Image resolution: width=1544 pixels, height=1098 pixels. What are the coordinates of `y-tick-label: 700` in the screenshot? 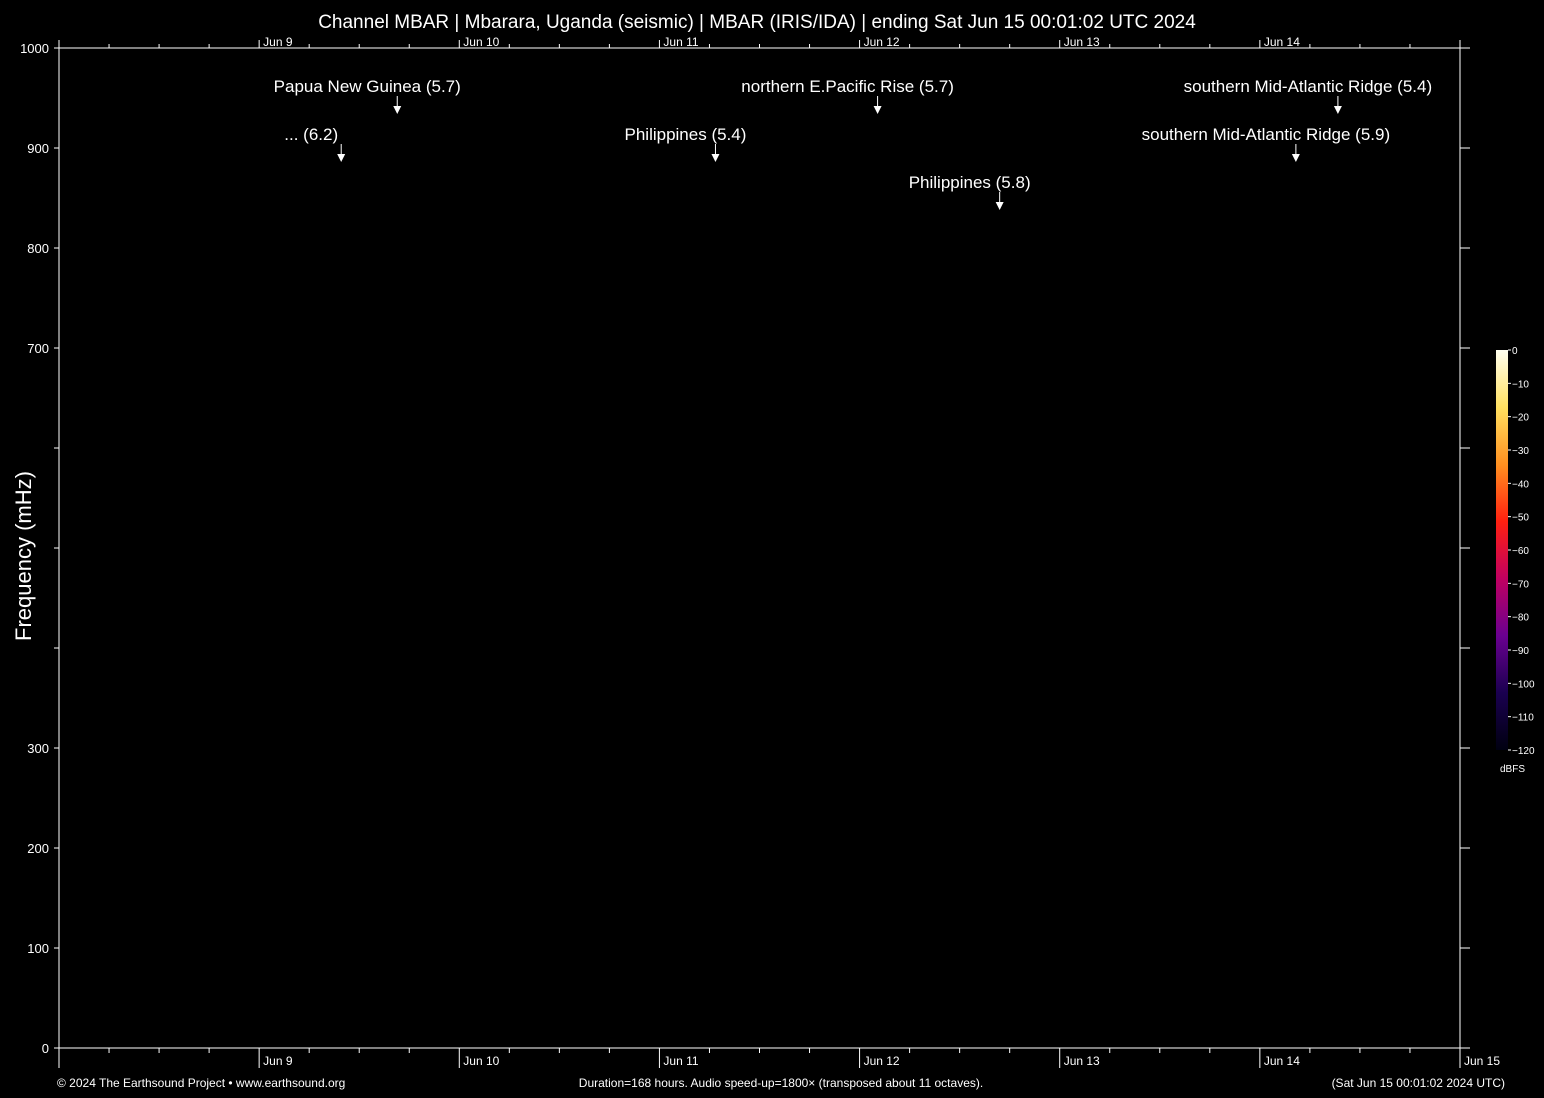 It's located at (38, 348).